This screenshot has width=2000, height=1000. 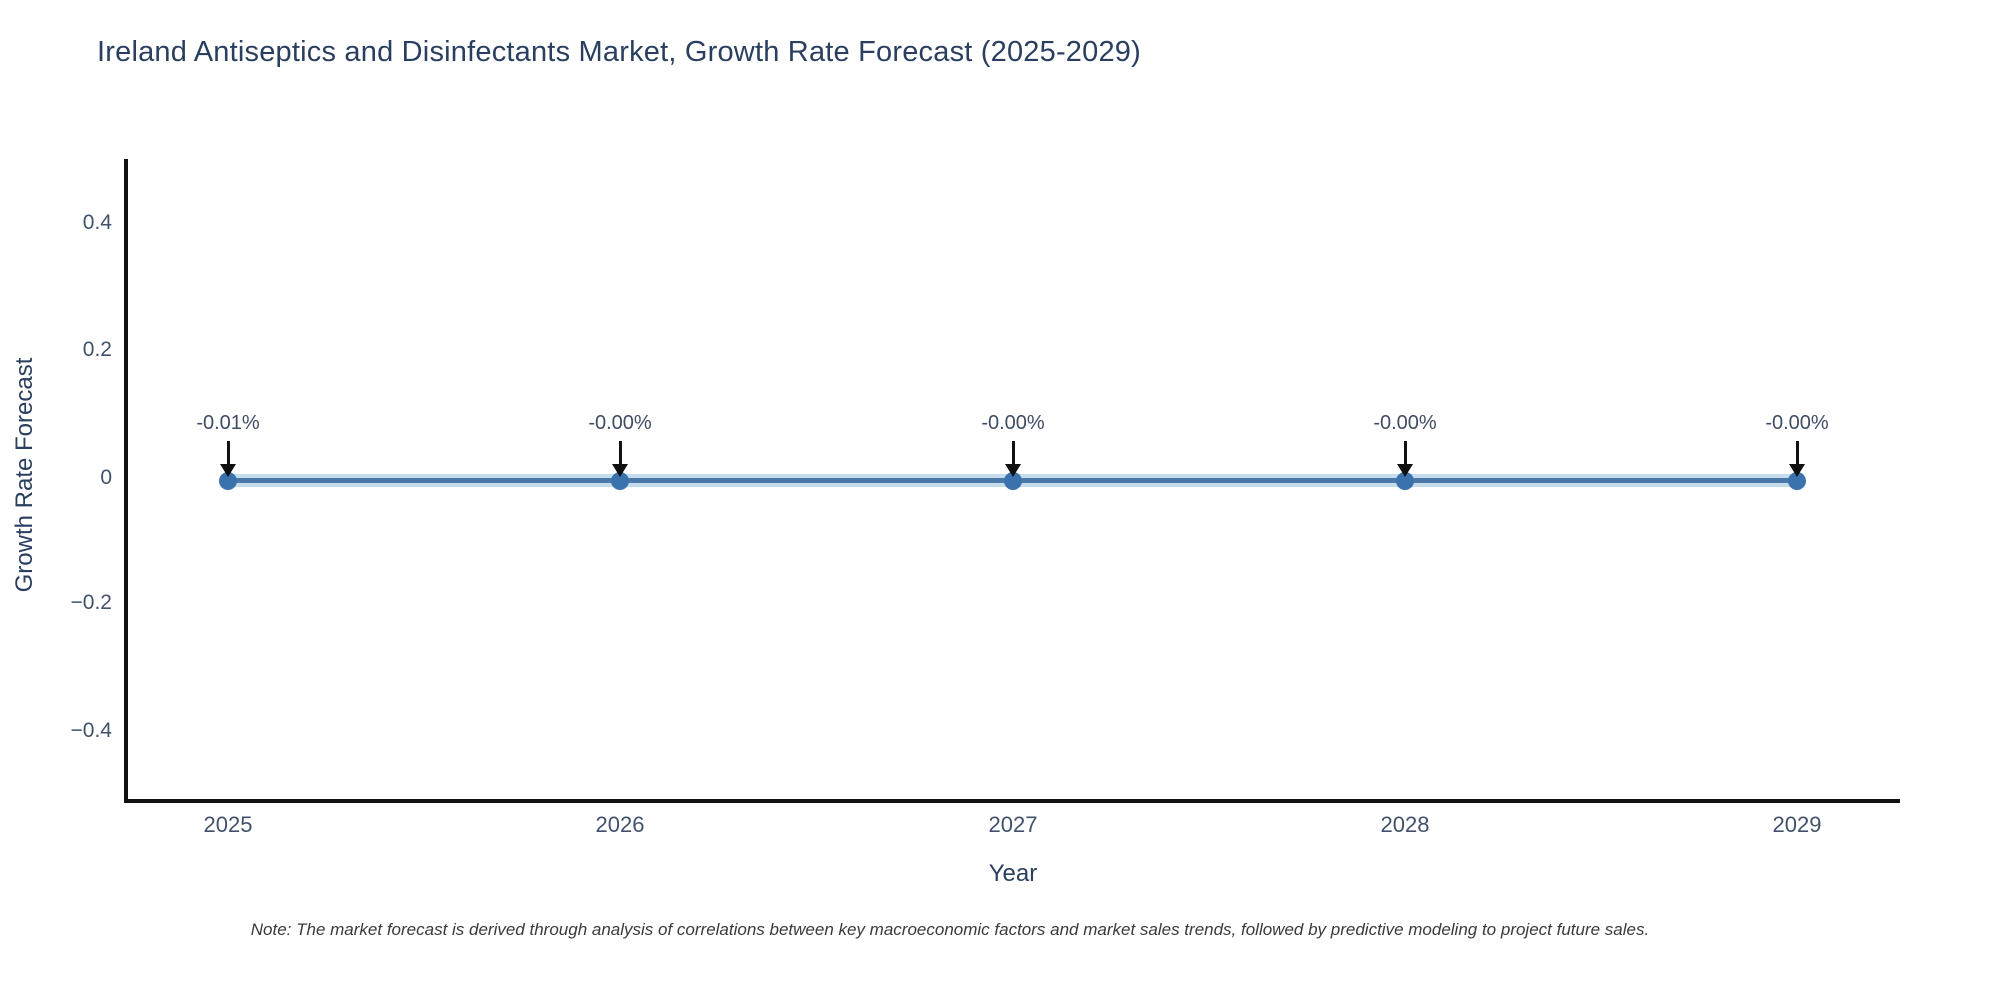 What do you see at coordinates (1012, 801) in the screenshot?
I see `x-axis-line` at bounding box center [1012, 801].